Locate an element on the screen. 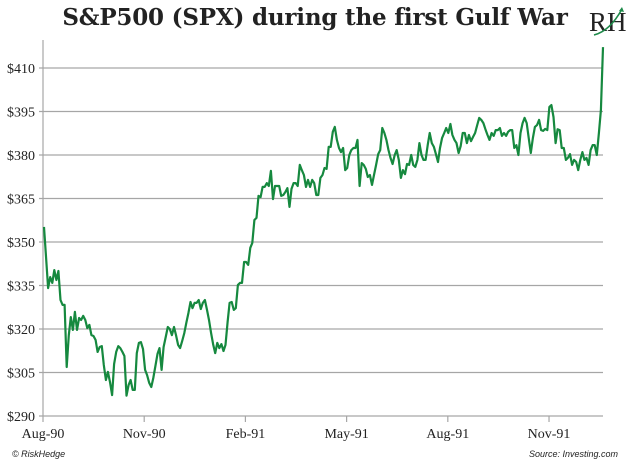 This screenshot has width=630, height=464. source-label: Source: Investing.com is located at coordinates (573, 454).